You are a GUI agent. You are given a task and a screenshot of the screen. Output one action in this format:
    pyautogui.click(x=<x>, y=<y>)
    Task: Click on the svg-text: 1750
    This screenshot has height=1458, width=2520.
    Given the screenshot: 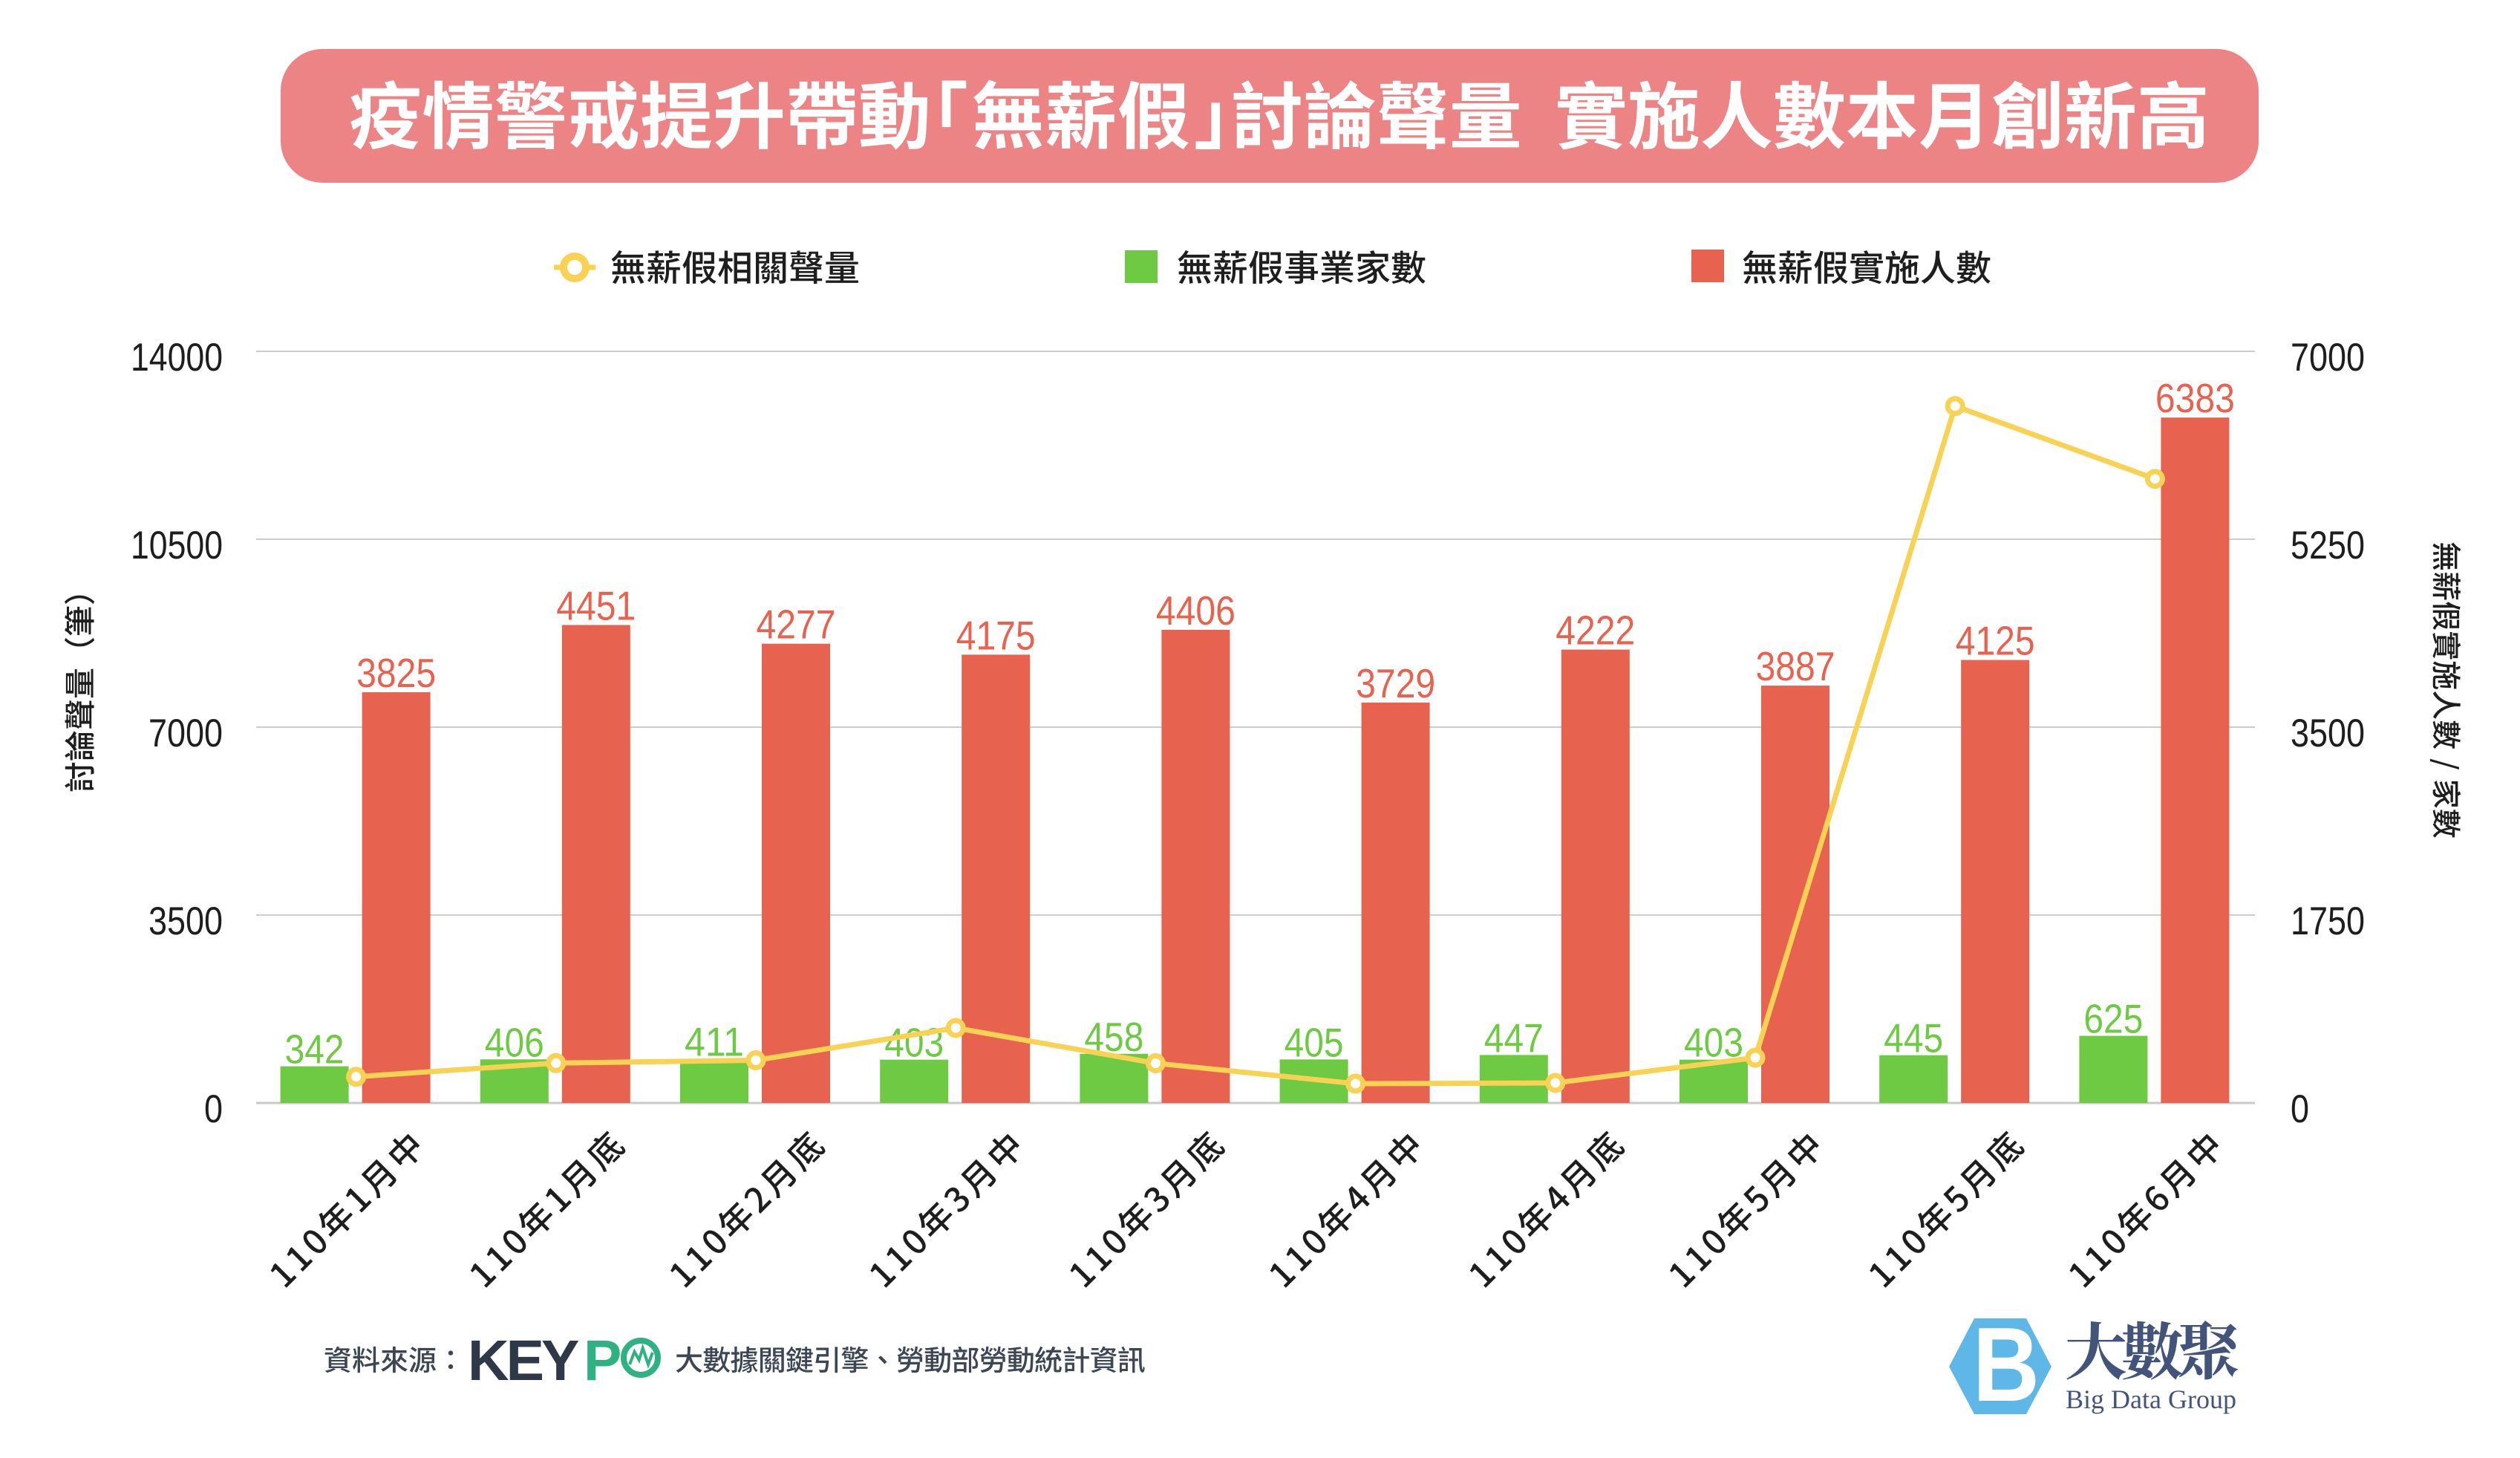 What is the action you would take?
    pyautogui.click(x=2328, y=921)
    